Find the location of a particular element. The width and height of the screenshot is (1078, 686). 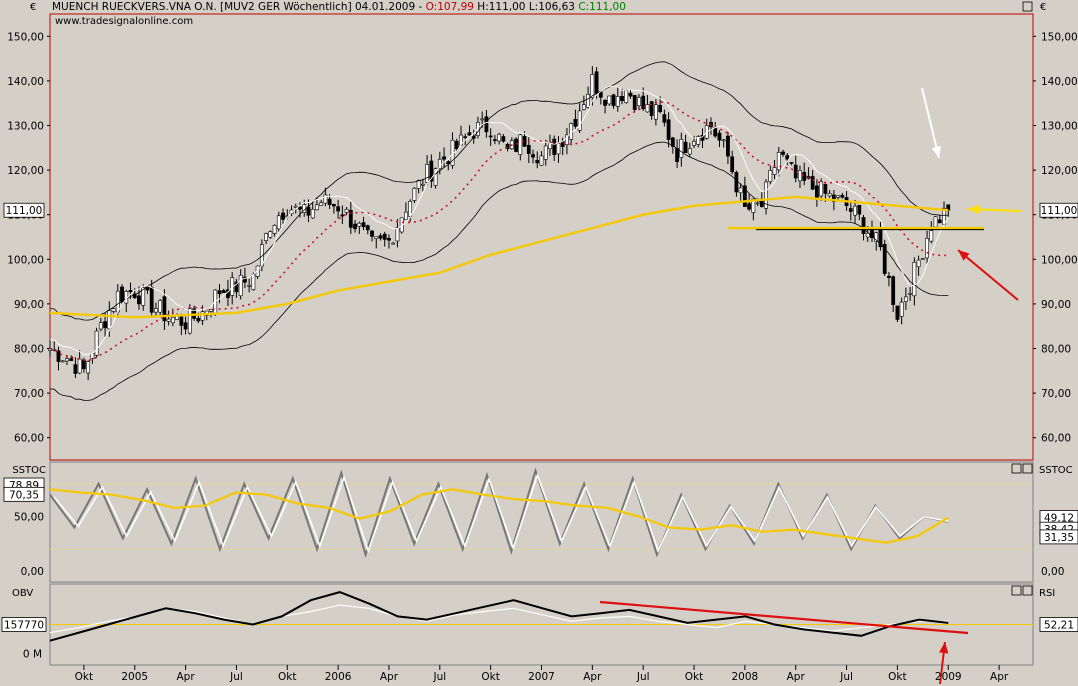

obv-trendline is located at coordinates (784, 617).